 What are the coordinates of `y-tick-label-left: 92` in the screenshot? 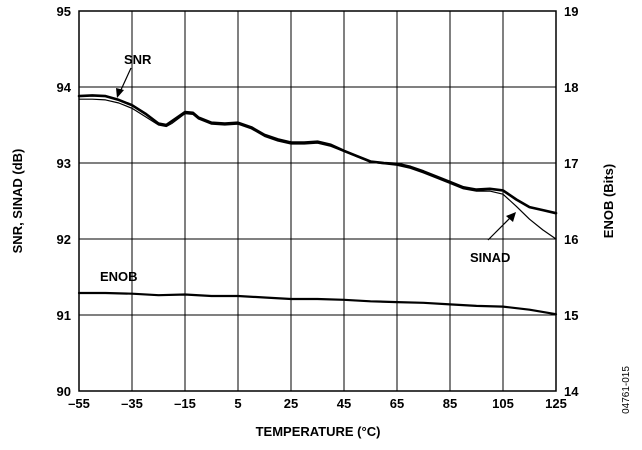 It's located at (64, 239).